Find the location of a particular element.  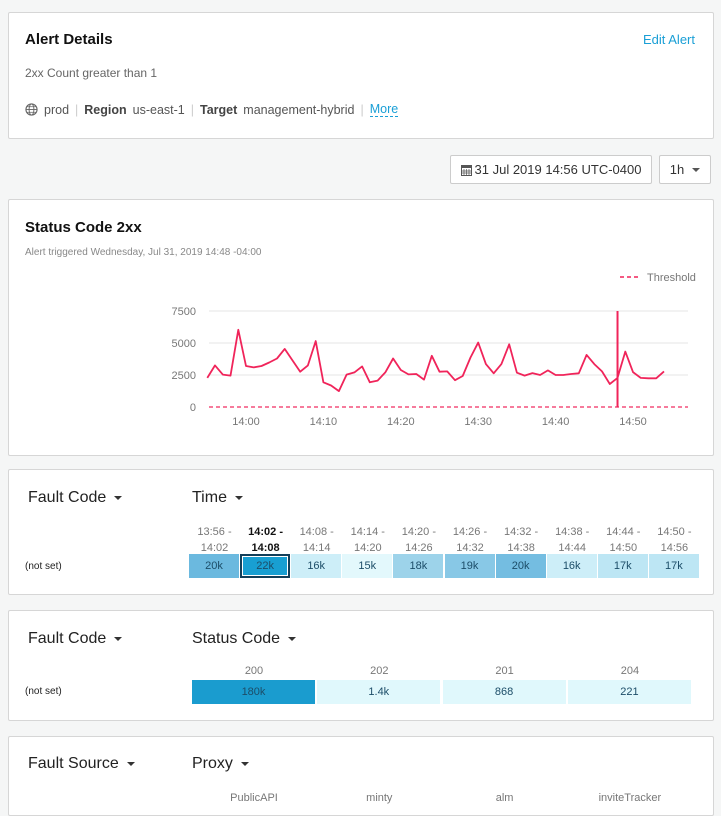

range-value: 1h is located at coordinates (677, 169).